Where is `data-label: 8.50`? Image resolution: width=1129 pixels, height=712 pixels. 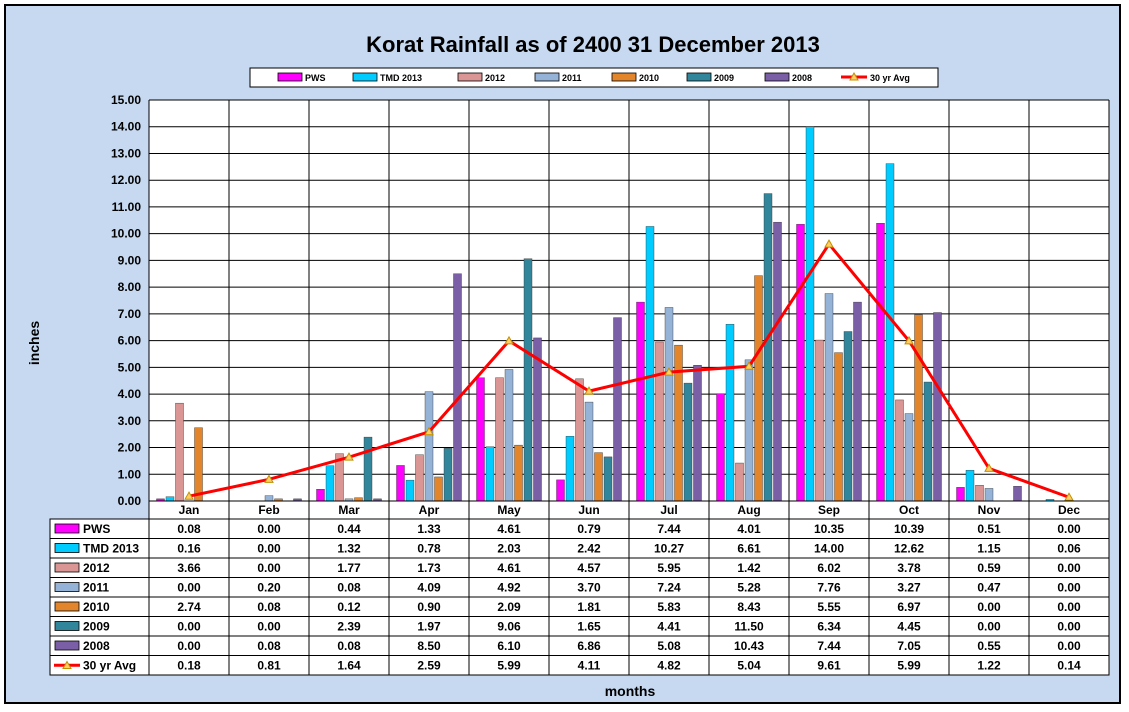
data-label: 8.50 is located at coordinates (429, 646).